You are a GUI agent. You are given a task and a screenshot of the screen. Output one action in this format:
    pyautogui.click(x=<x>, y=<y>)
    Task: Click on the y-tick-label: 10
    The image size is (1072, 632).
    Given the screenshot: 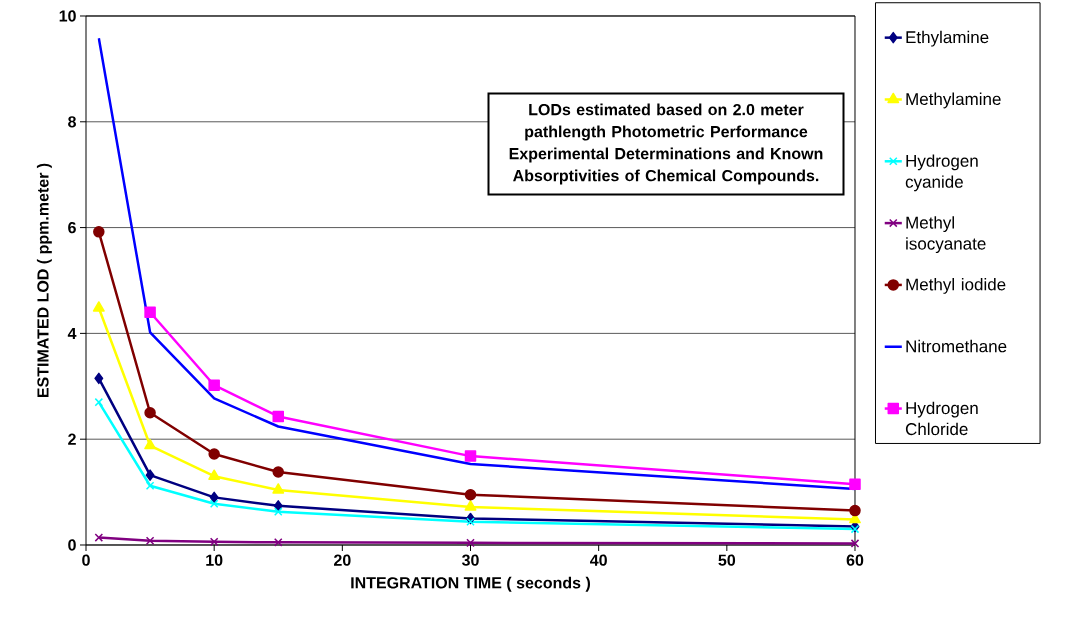 What is the action you would take?
    pyautogui.click(x=67, y=16)
    